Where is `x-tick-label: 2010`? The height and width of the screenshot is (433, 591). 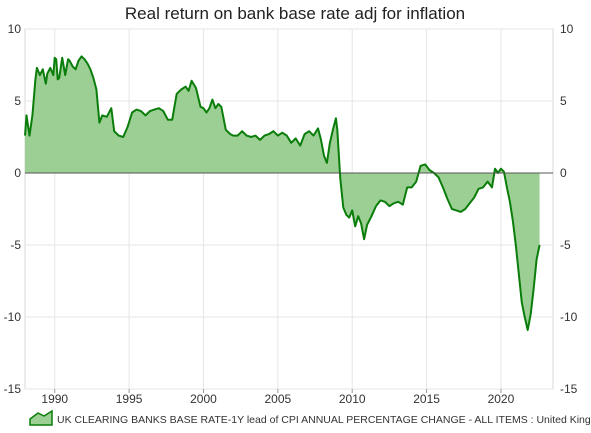
x-tick-label: 2010 is located at coordinates (352, 399).